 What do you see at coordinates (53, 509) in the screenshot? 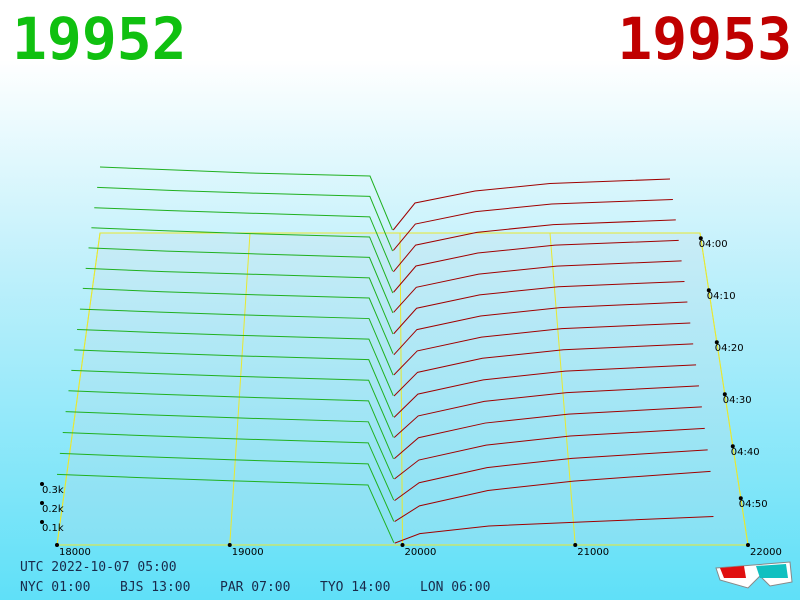
I see `z-tick-label: 0.2k` at bounding box center [53, 509].